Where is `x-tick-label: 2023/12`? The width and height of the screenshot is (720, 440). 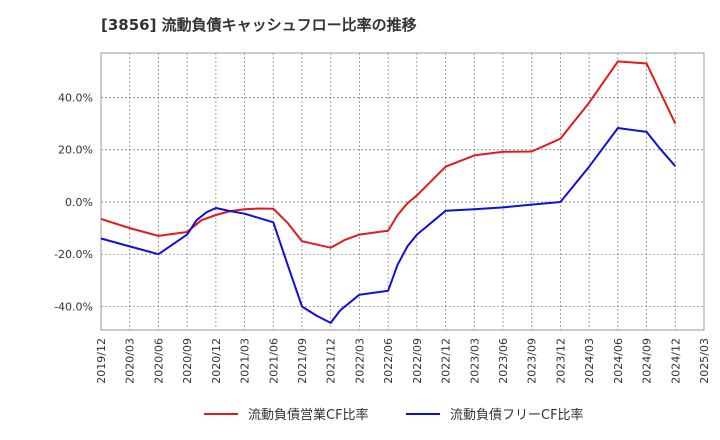
x-tick-label: 2023/12 is located at coordinates (560, 361).